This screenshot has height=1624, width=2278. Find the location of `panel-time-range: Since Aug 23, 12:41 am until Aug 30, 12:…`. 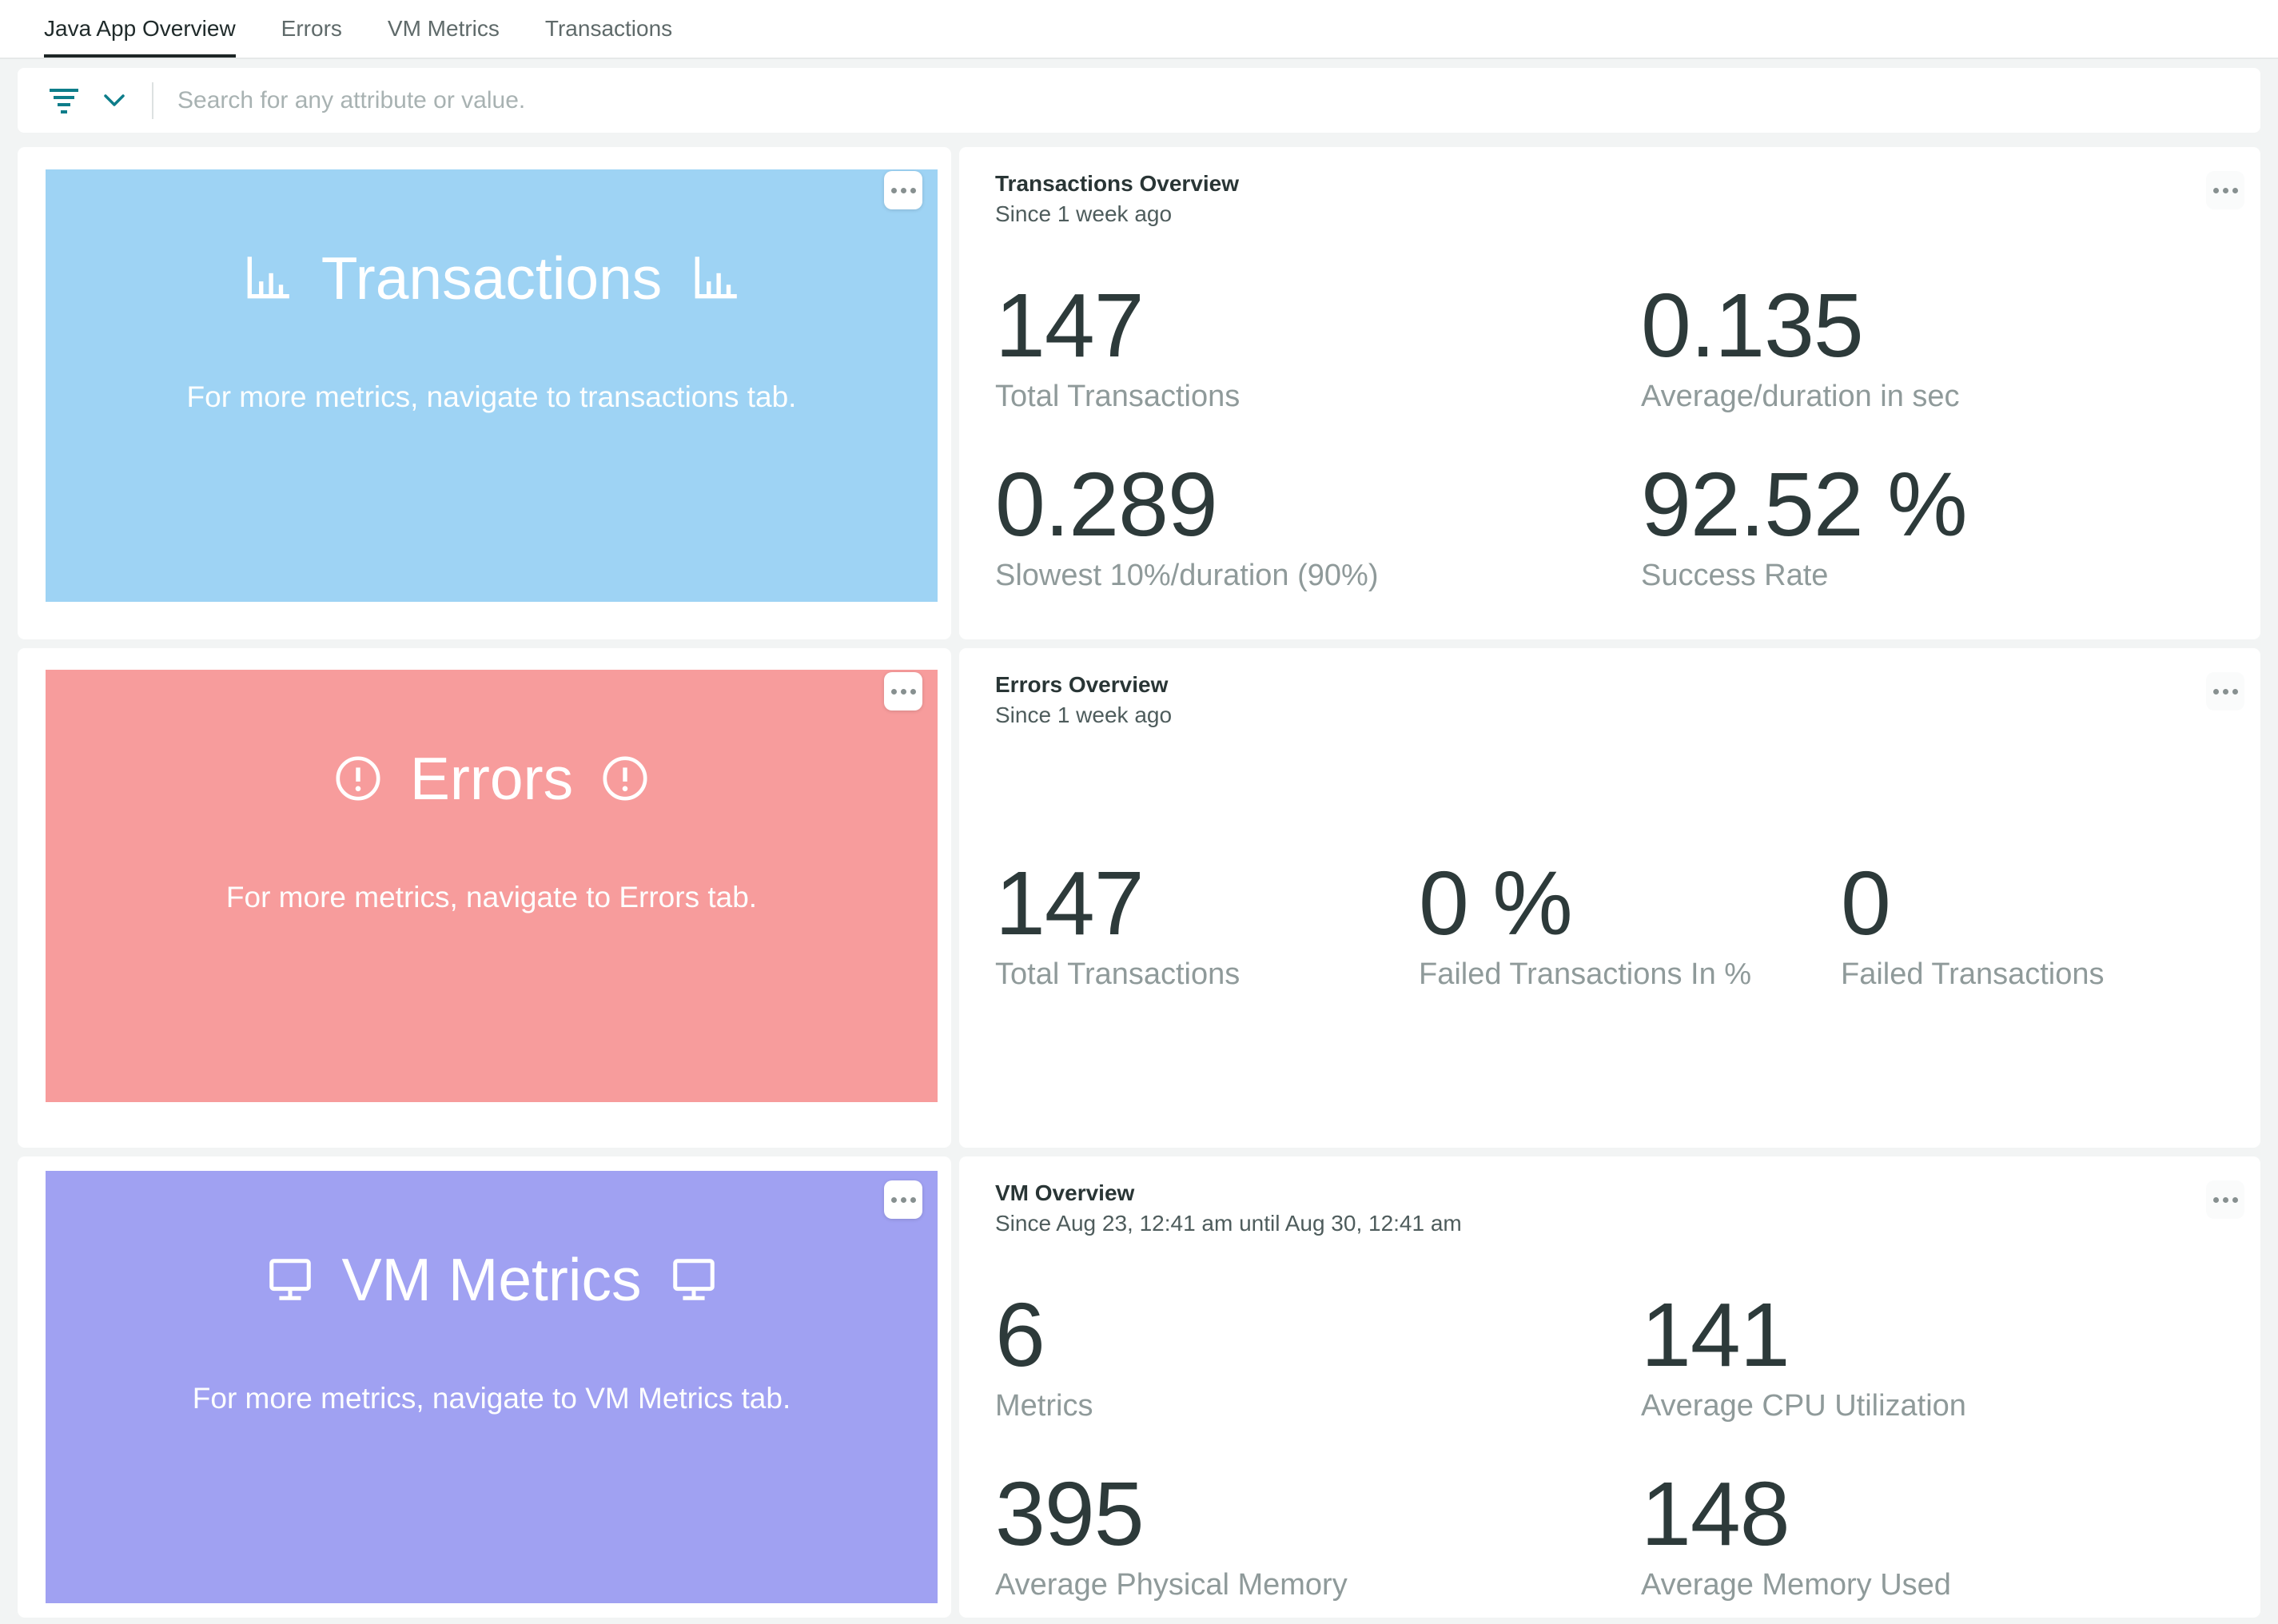

panel-time-range: Since Aug 23, 12:41 am until Aug 30, 12:… is located at coordinates (1228, 1223).